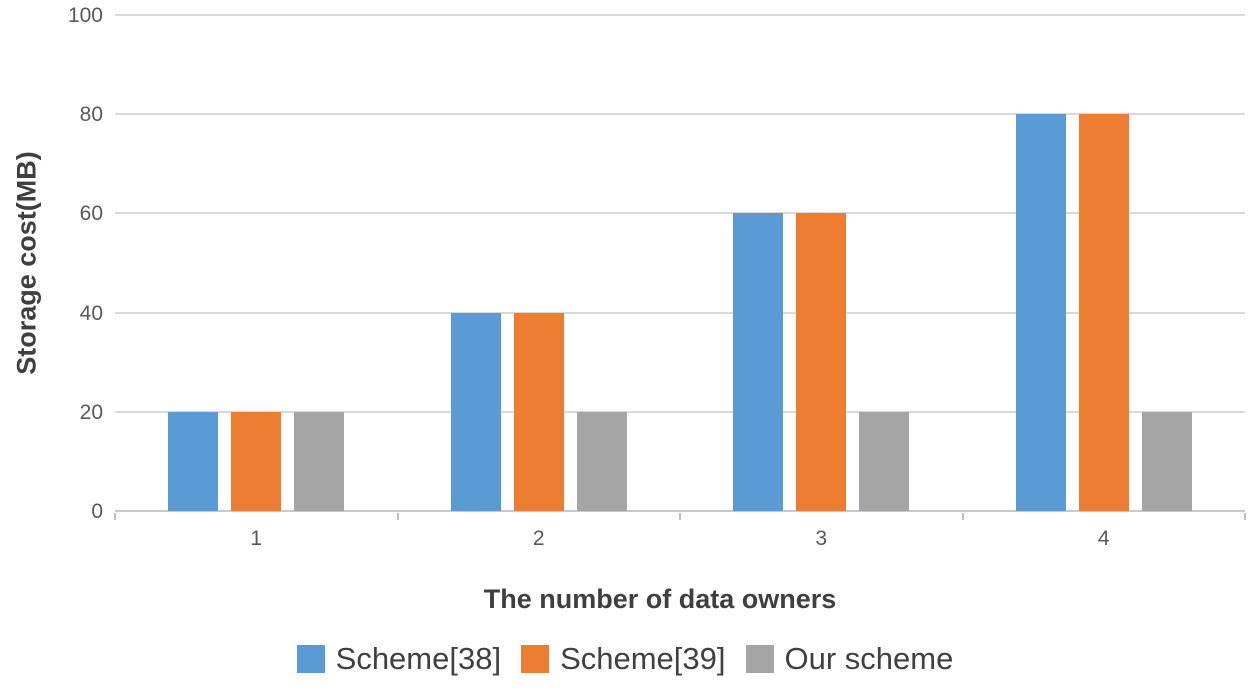 Image resolution: width=1250 pixels, height=697 pixels. I want to click on bar-our-scheme-x1, so click(319, 461).